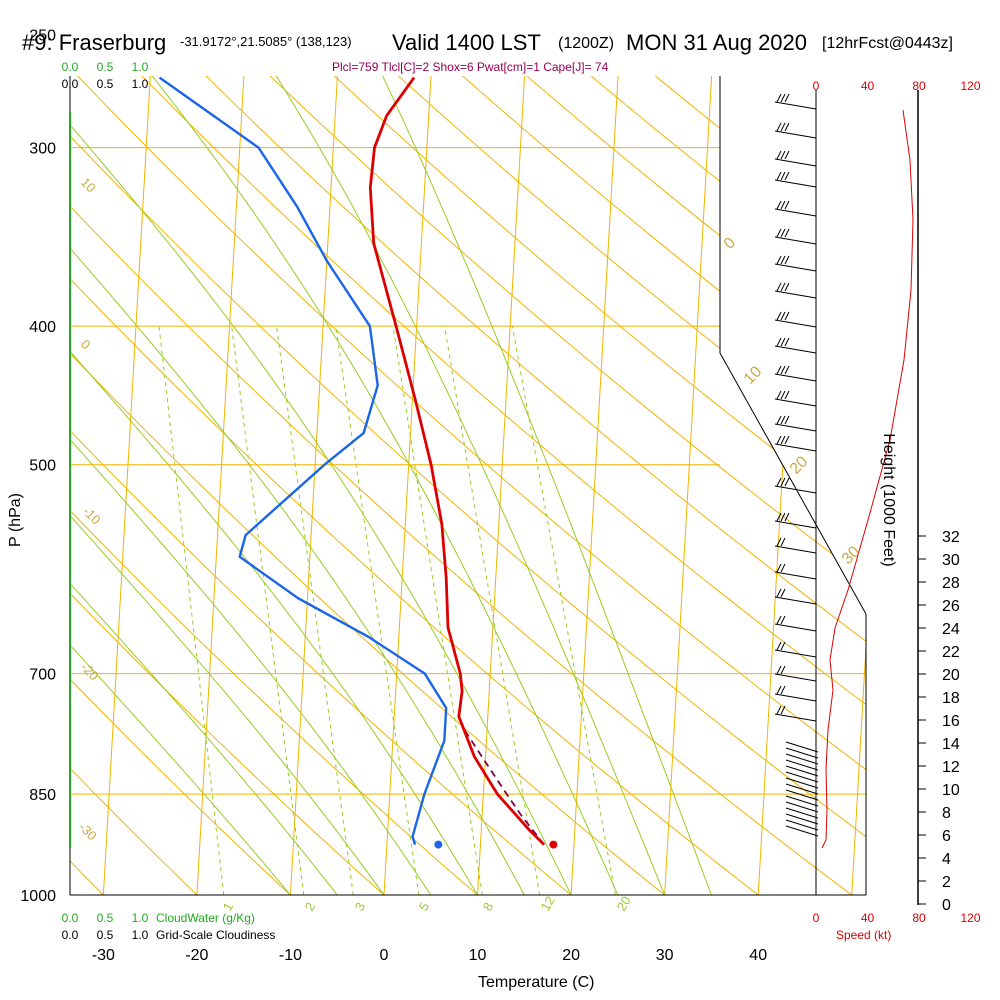 This screenshot has width=1000, height=1000. I want to click on height-tick-label: 6, so click(946, 836).